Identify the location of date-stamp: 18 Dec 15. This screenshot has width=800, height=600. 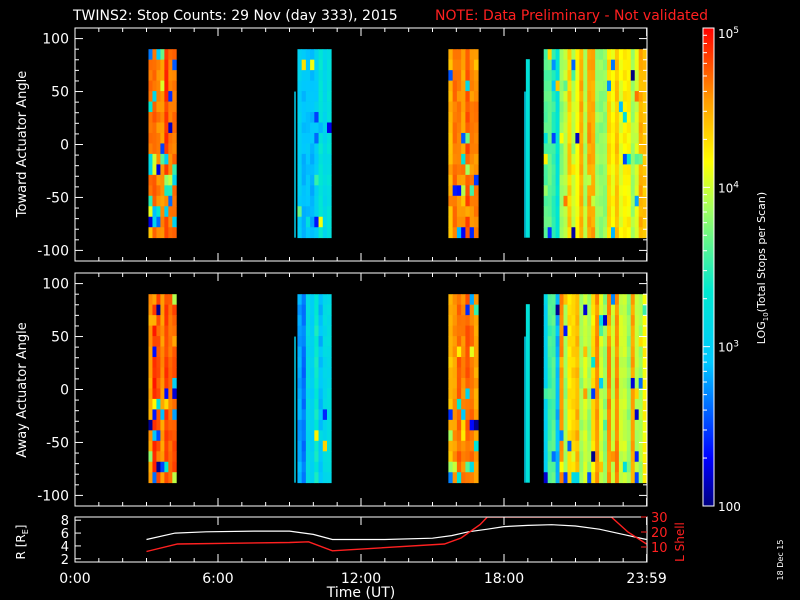
(780, 560).